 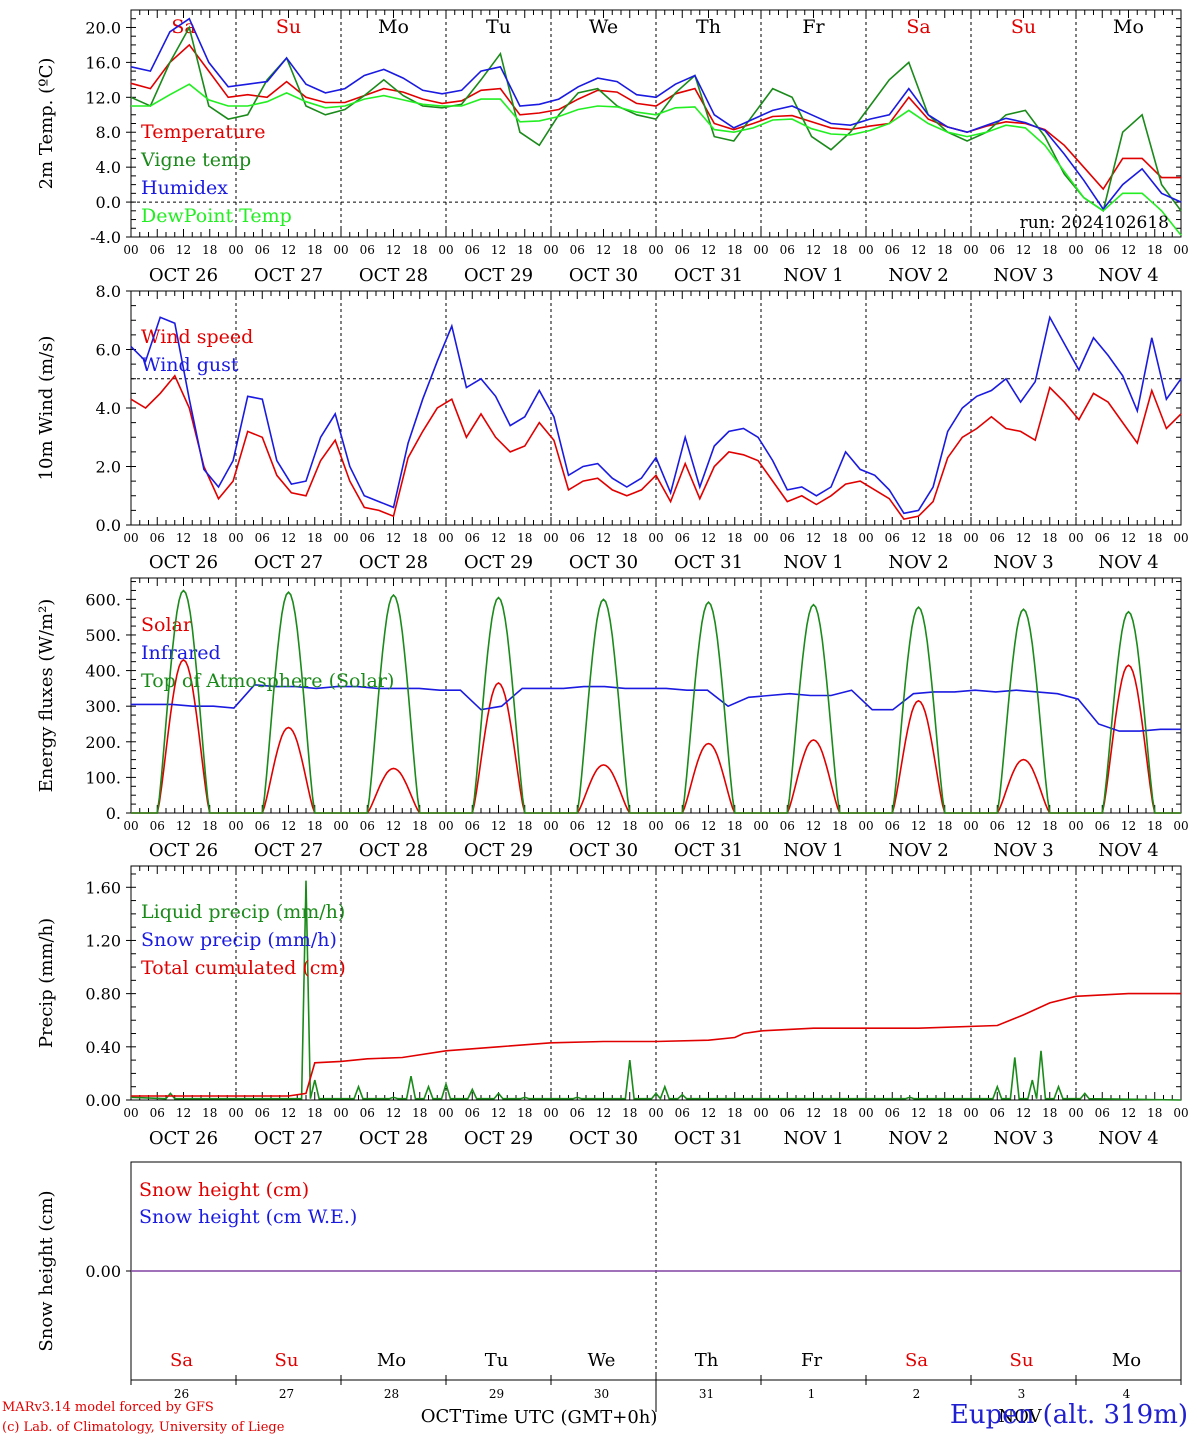 I want to click on legend-top-of-atmosphere-solar: Top of Atmosphere (Solar), so click(x=267, y=681).